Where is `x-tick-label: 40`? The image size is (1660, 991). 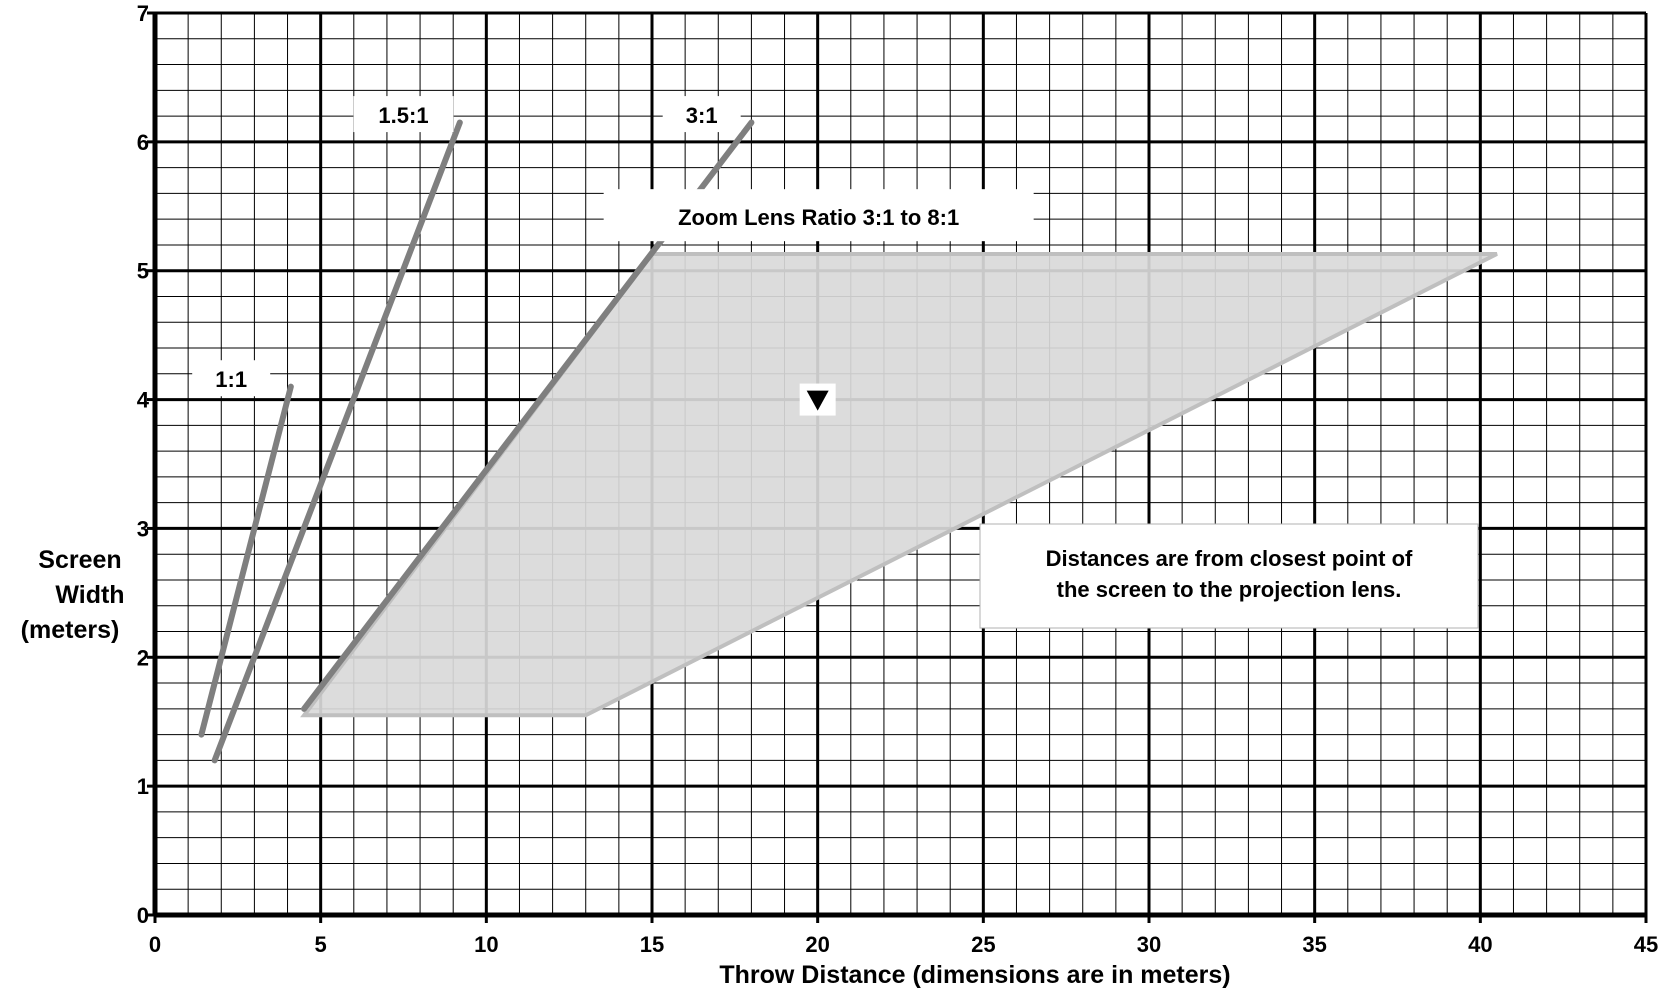
x-tick-label: 40 is located at coordinates (1480, 944).